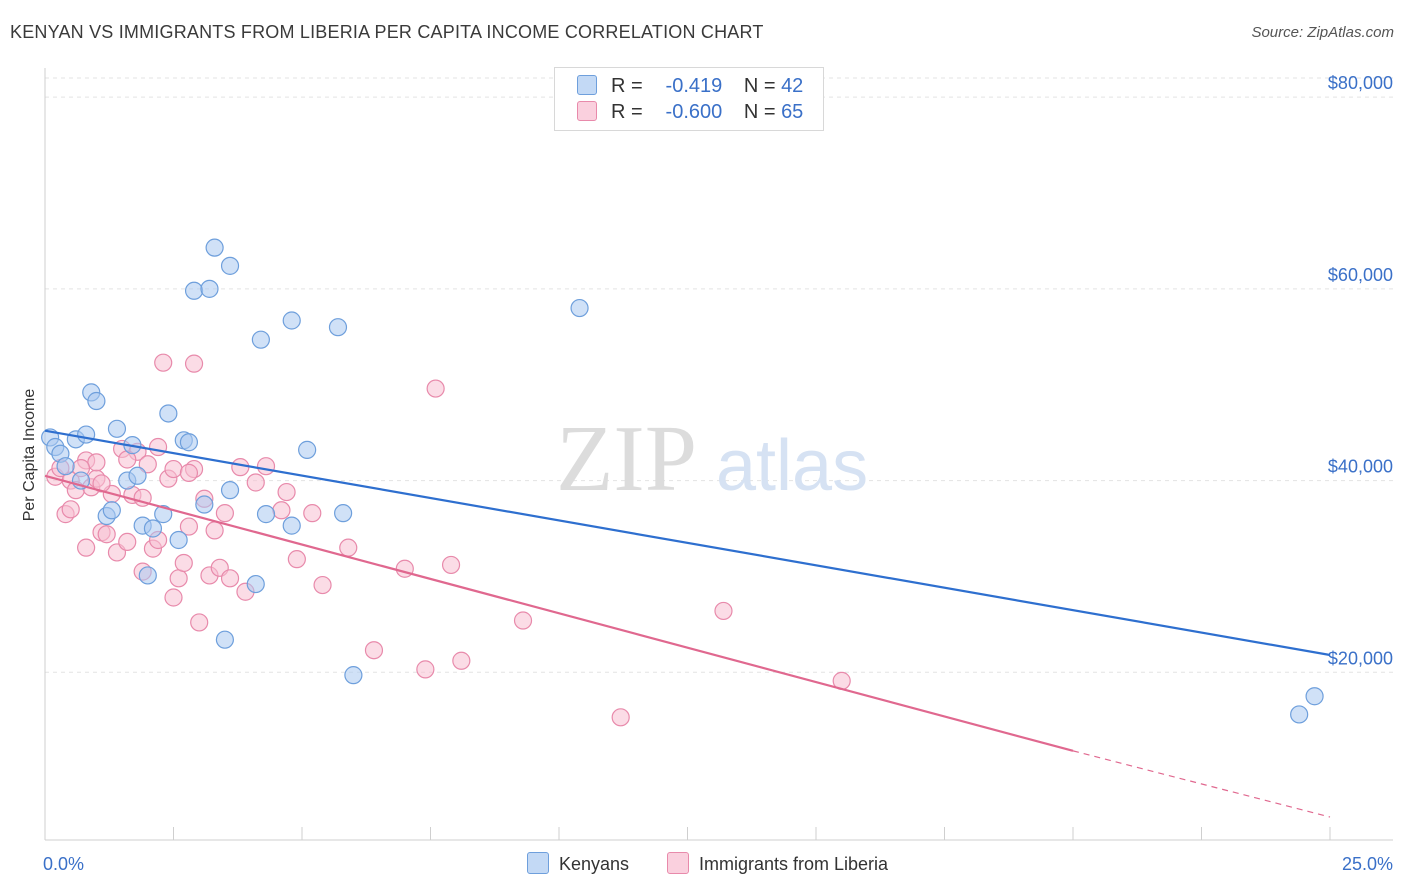 The width and height of the screenshot is (1406, 892). I want to click on kenyans-swatch, so click(587, 85).